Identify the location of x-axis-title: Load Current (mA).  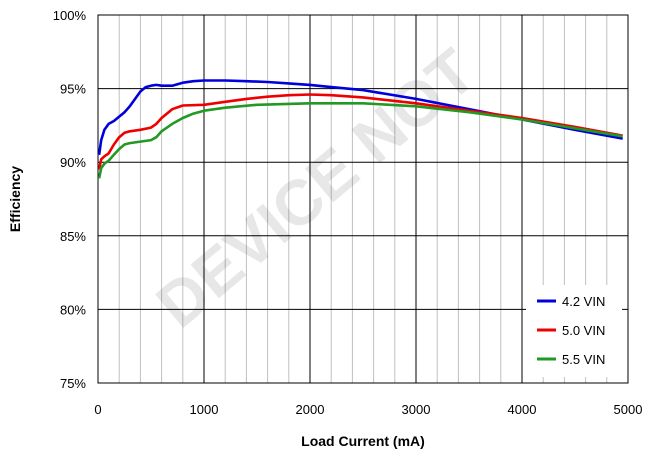
(363, 441).